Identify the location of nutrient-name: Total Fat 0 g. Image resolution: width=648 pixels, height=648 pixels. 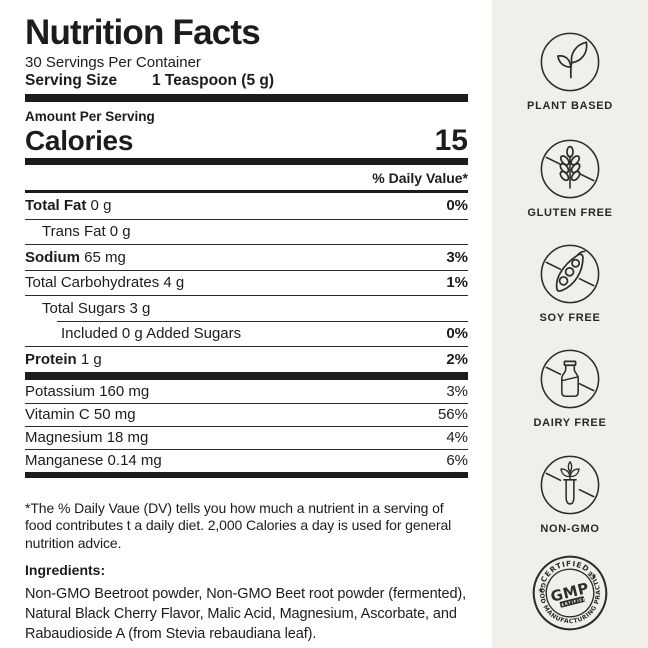
(68, 206).